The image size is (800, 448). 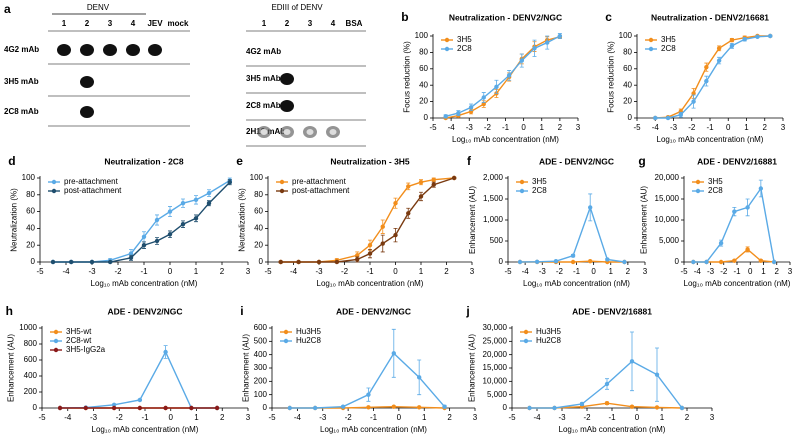 What do you see at coordinates (11, 161) in the screenshot?
I see `panel-label: d` at bounding box center [11, 161].